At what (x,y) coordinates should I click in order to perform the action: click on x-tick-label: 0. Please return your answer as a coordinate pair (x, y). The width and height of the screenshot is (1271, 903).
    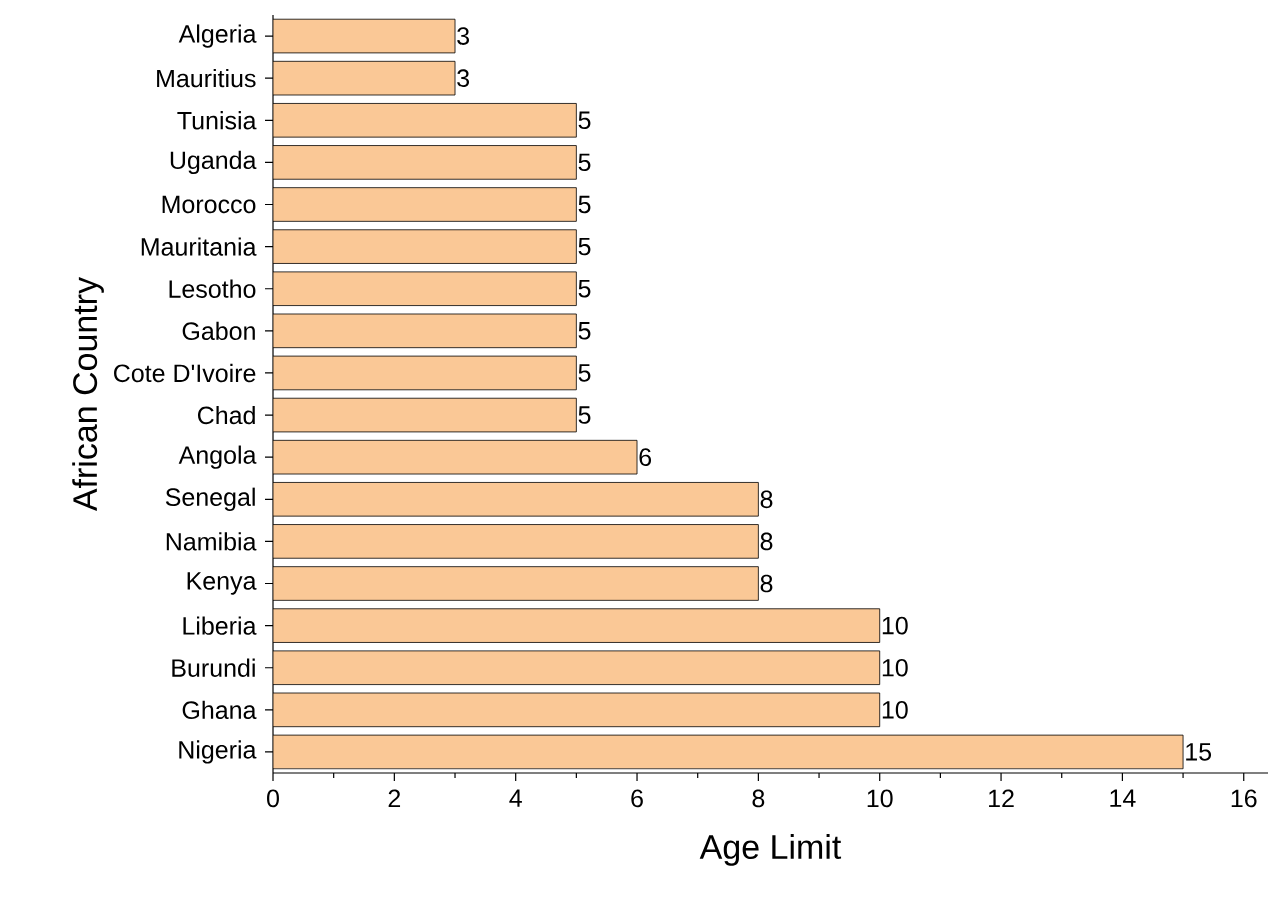
    Looking at the image, I should click on (273, 798).